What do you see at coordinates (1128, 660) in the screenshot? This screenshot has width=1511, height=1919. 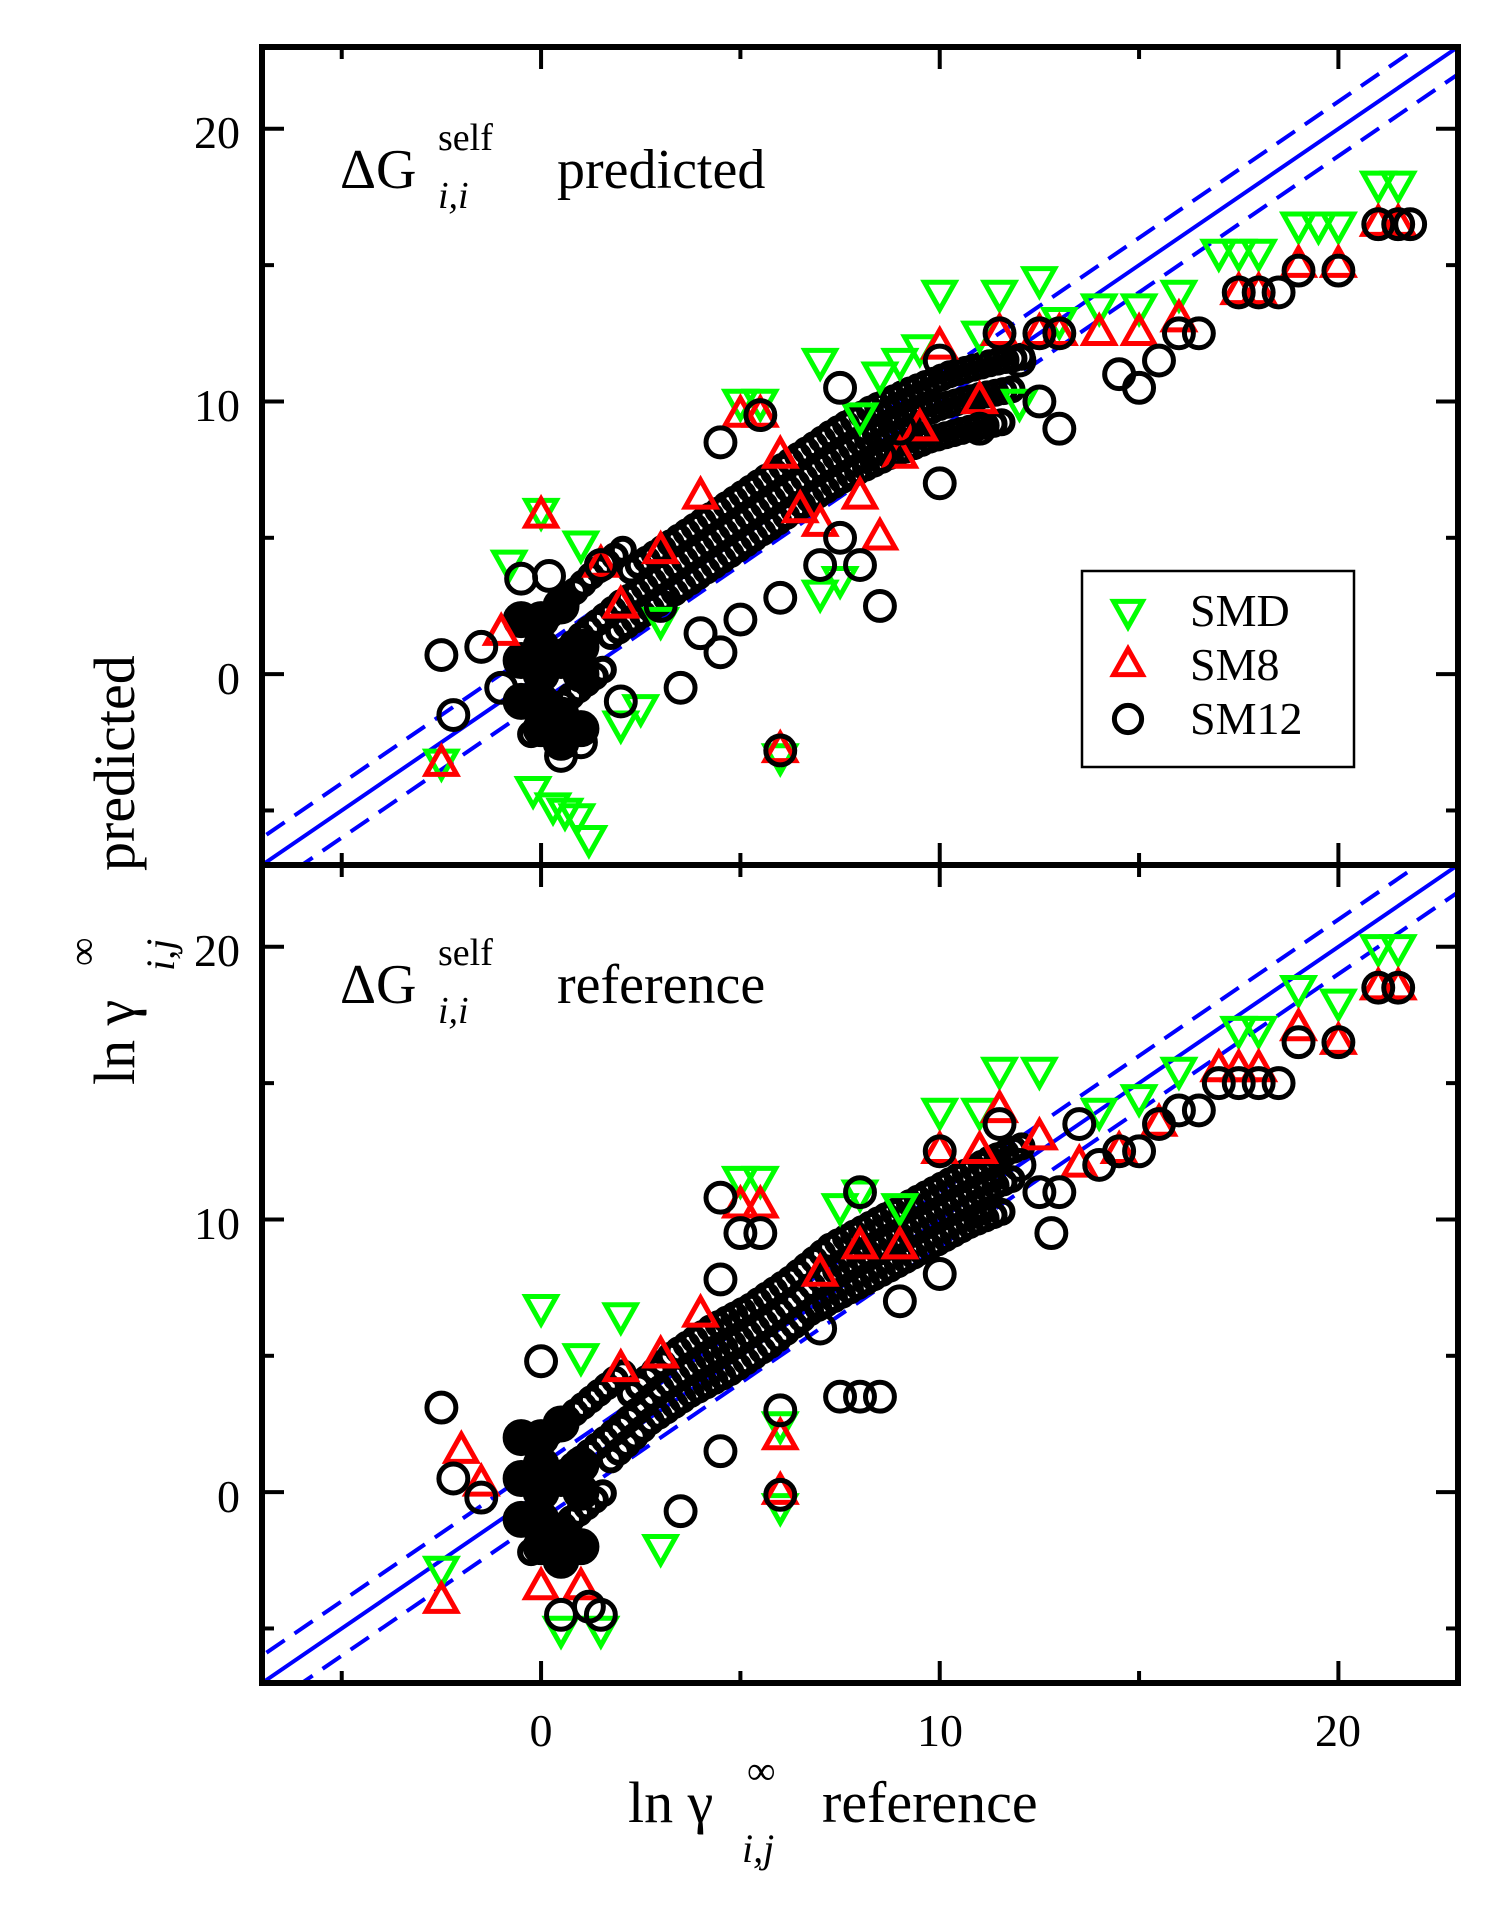 I see `legend-marker-sm8` at bounding box center [1128, 660].